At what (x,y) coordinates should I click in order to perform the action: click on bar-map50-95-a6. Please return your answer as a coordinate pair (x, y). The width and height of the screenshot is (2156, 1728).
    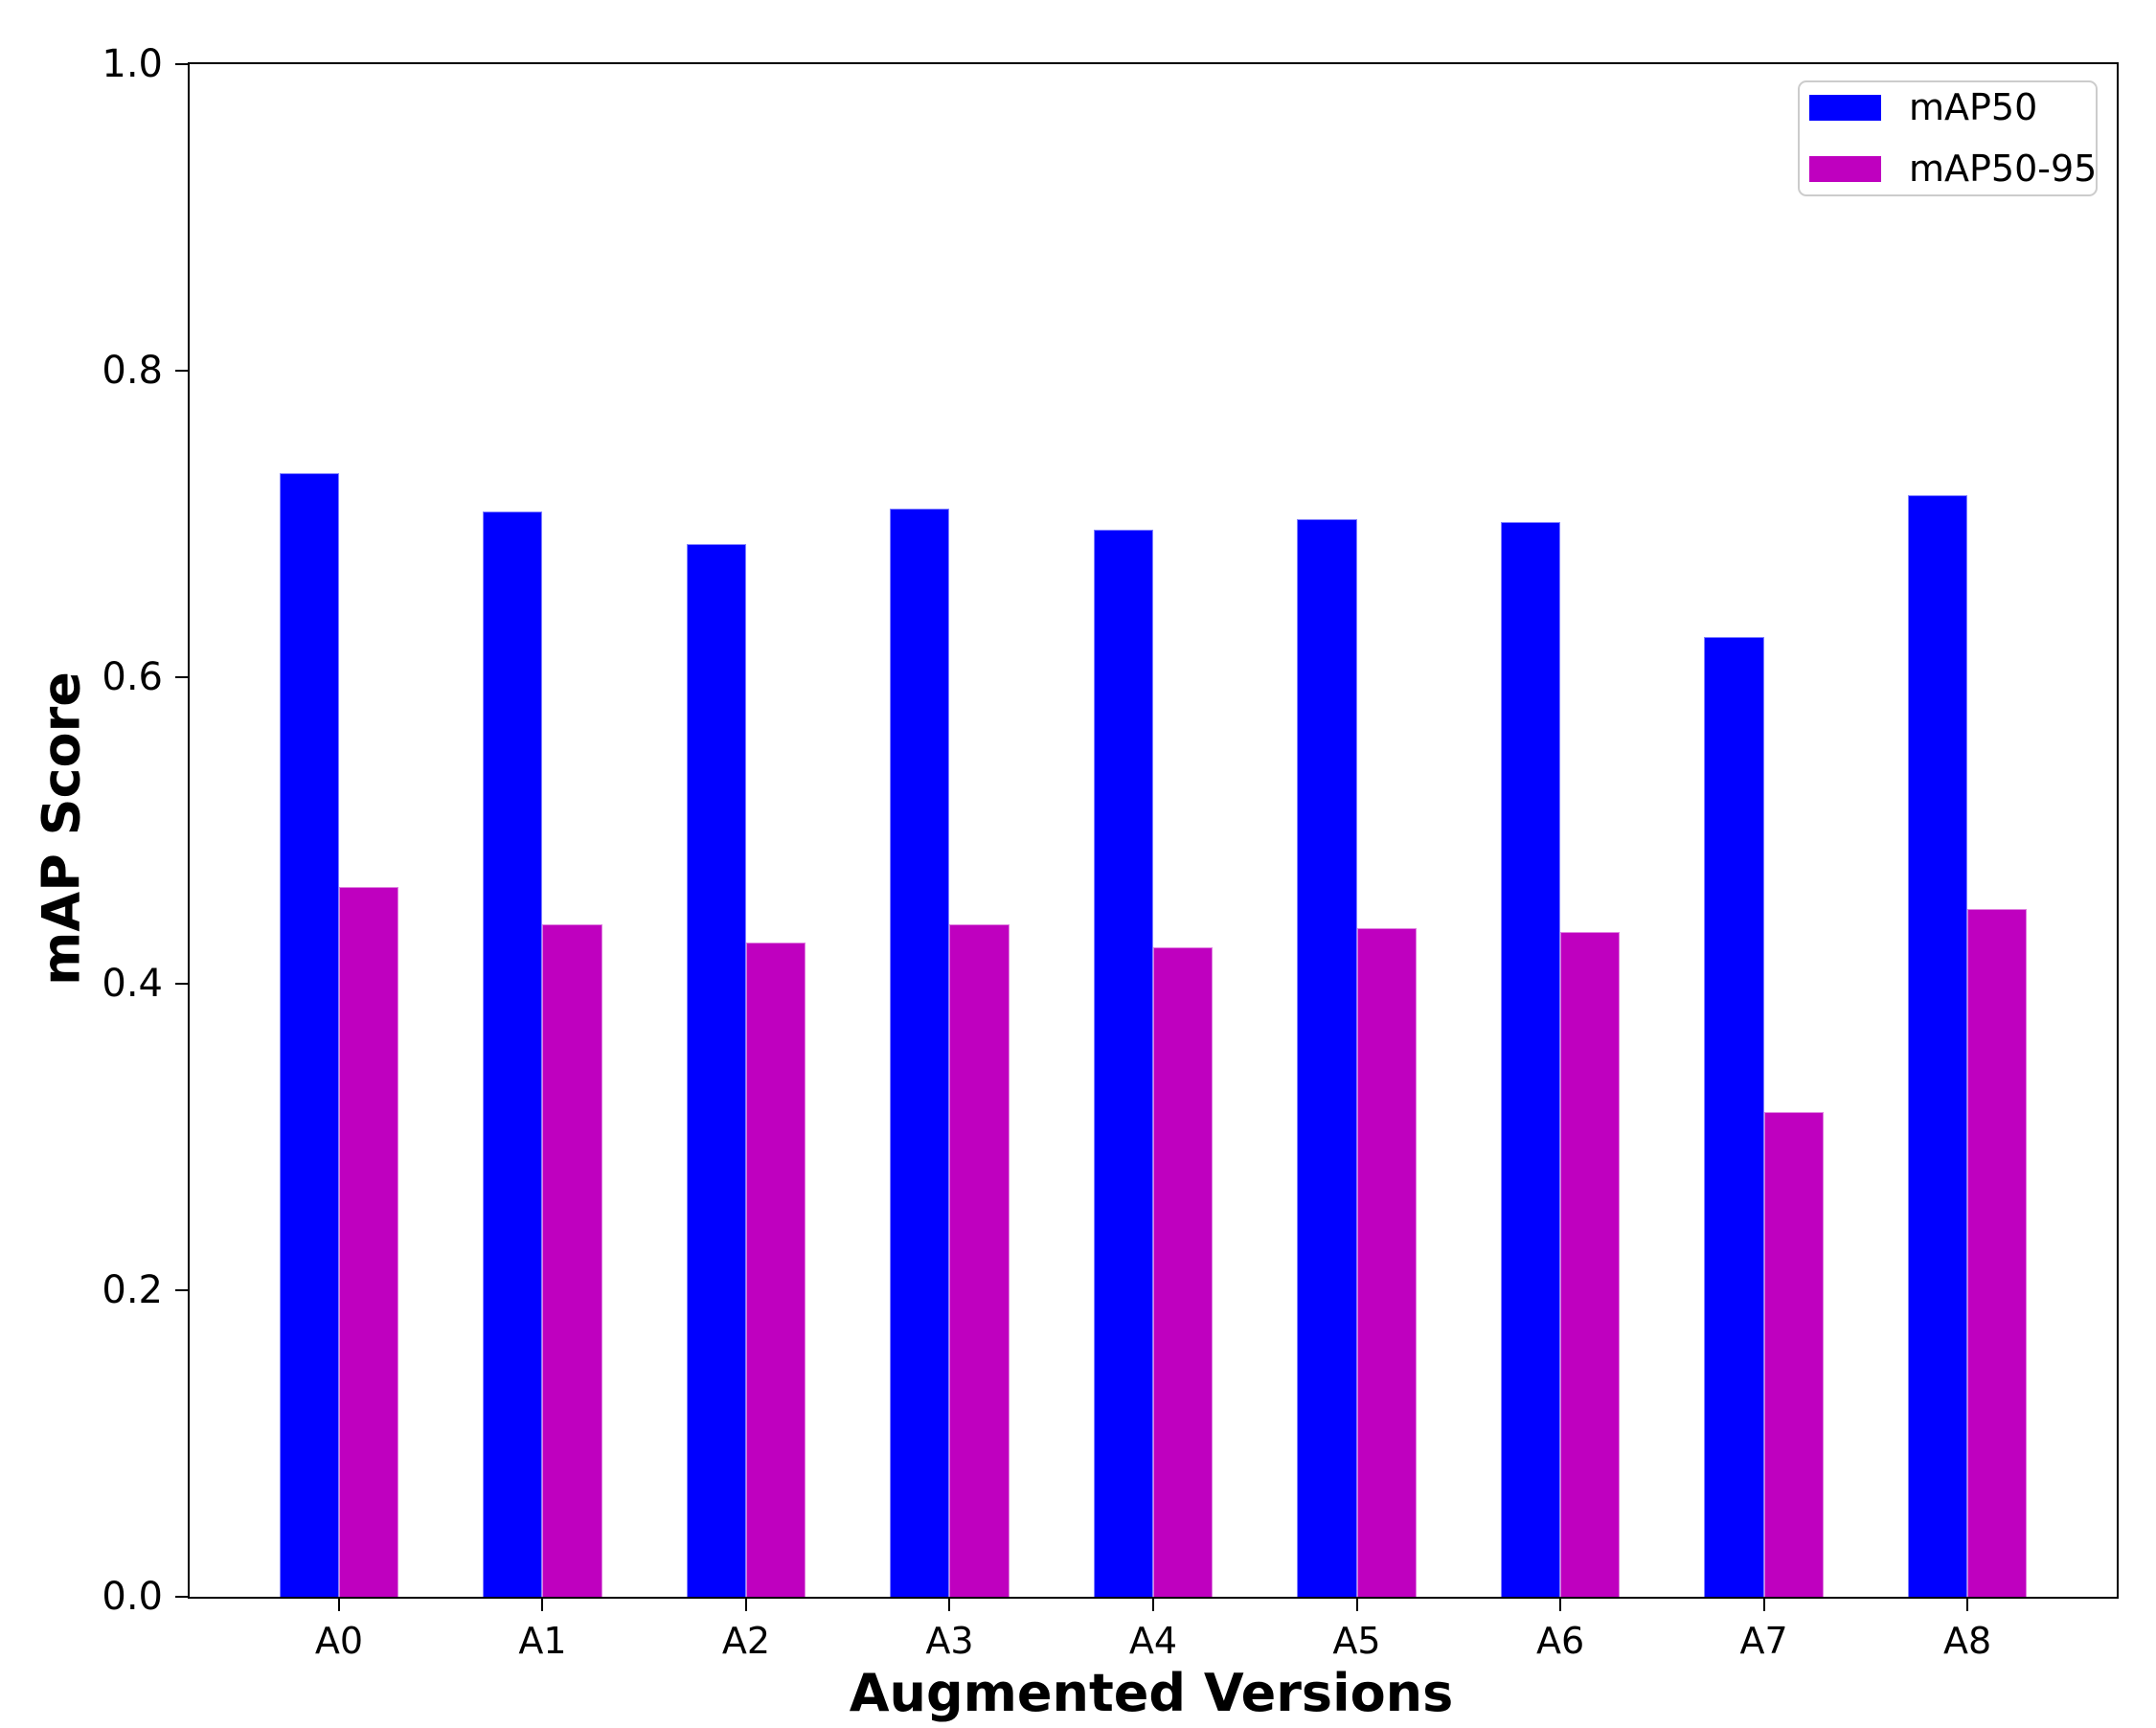
    Looking at the image, I should click on (1590, 1264).